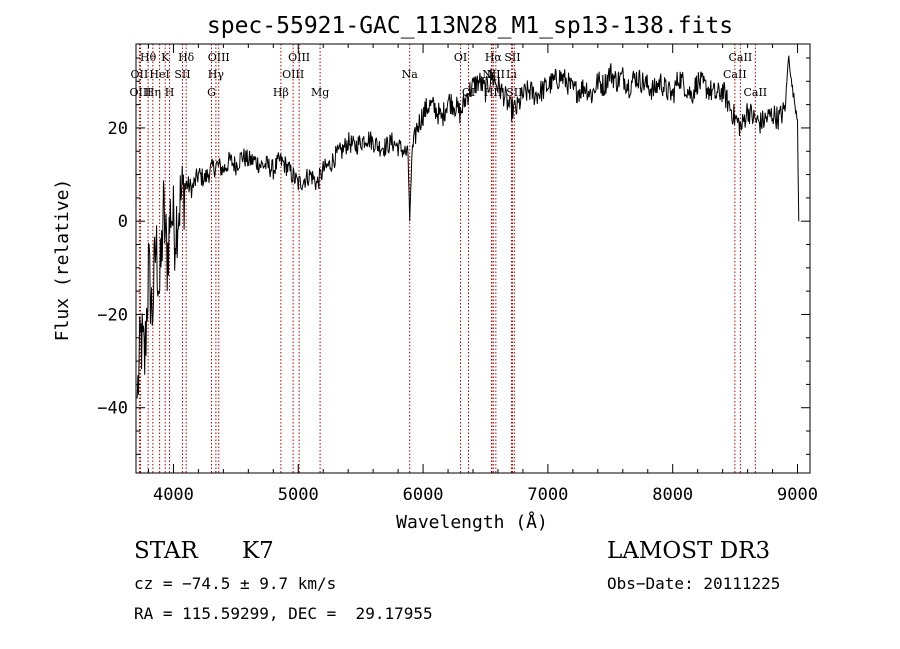  I want to click on object-class: STAR, so click(166, 551).